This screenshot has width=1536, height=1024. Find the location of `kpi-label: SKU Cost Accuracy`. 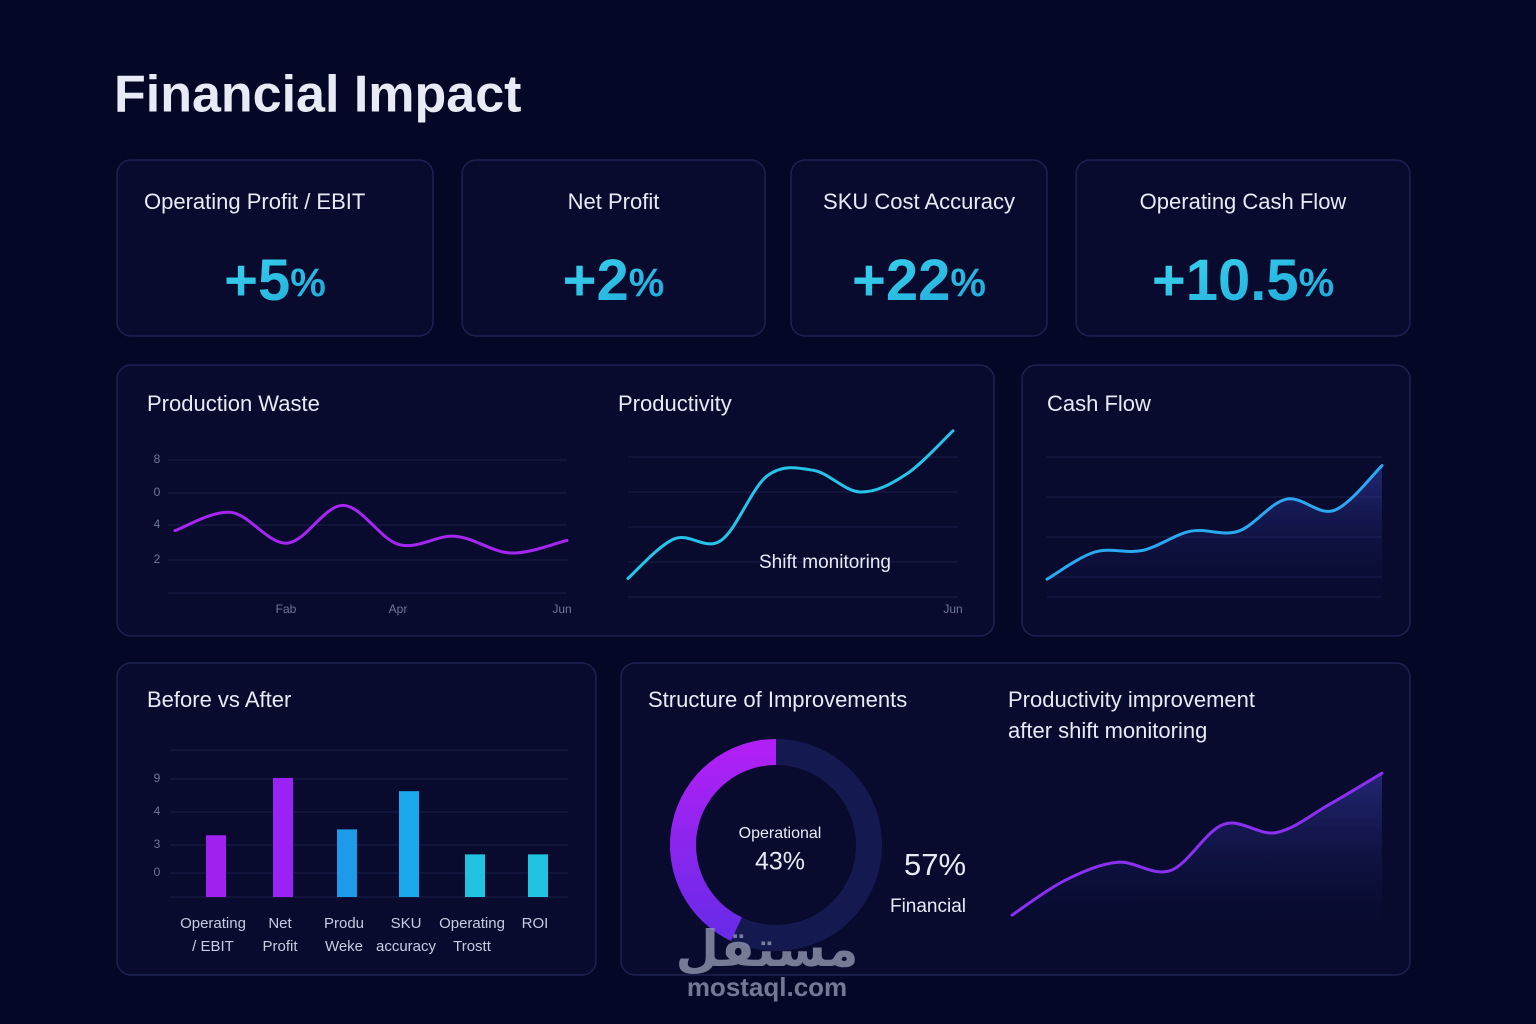

kpi-label: SKU Cost Accuracy is located at coordinates (919, 201).